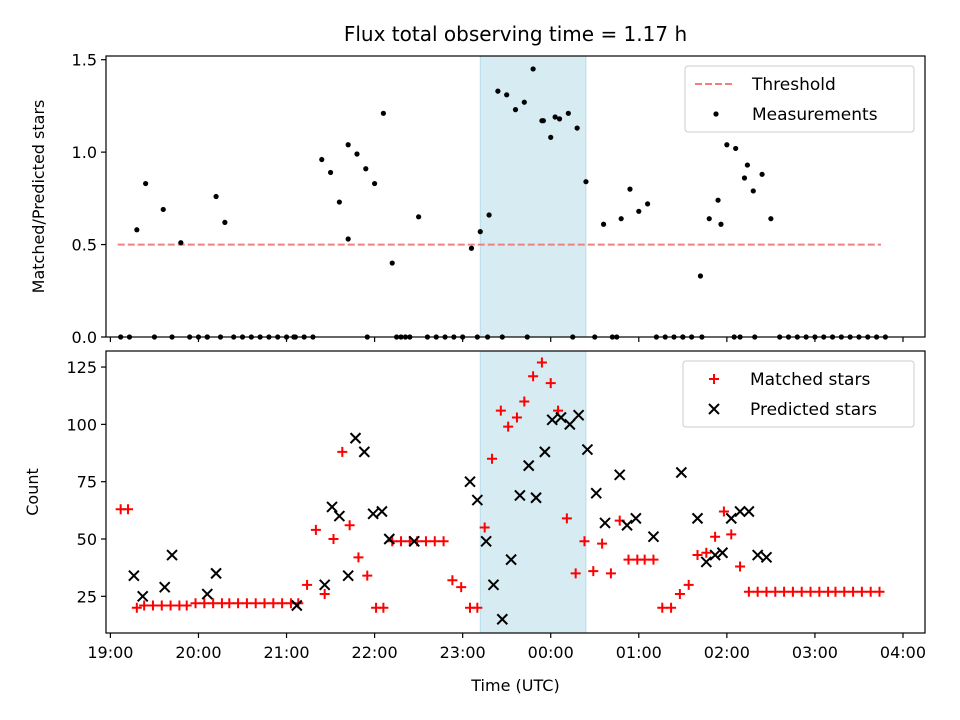 Image resolution: width=960 pixels, height=720 pixels. I want to click on x-tick-label: 04:00, so click(903, 652).